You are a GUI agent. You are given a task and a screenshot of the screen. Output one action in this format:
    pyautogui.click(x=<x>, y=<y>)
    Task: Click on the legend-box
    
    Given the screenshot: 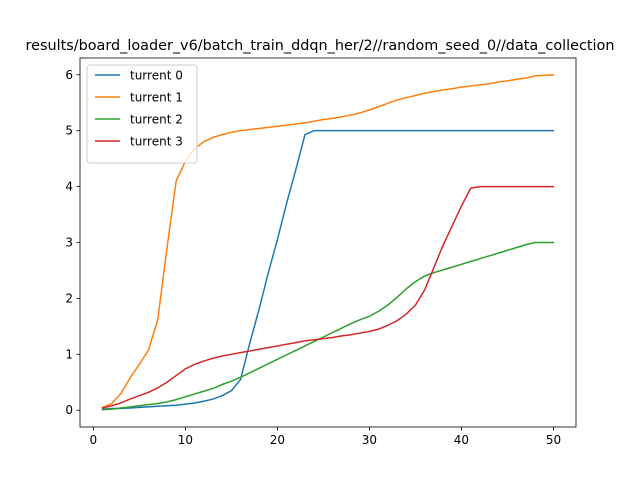 What is the action you would take?
    pyautogui.click(x=142, y=114)
    